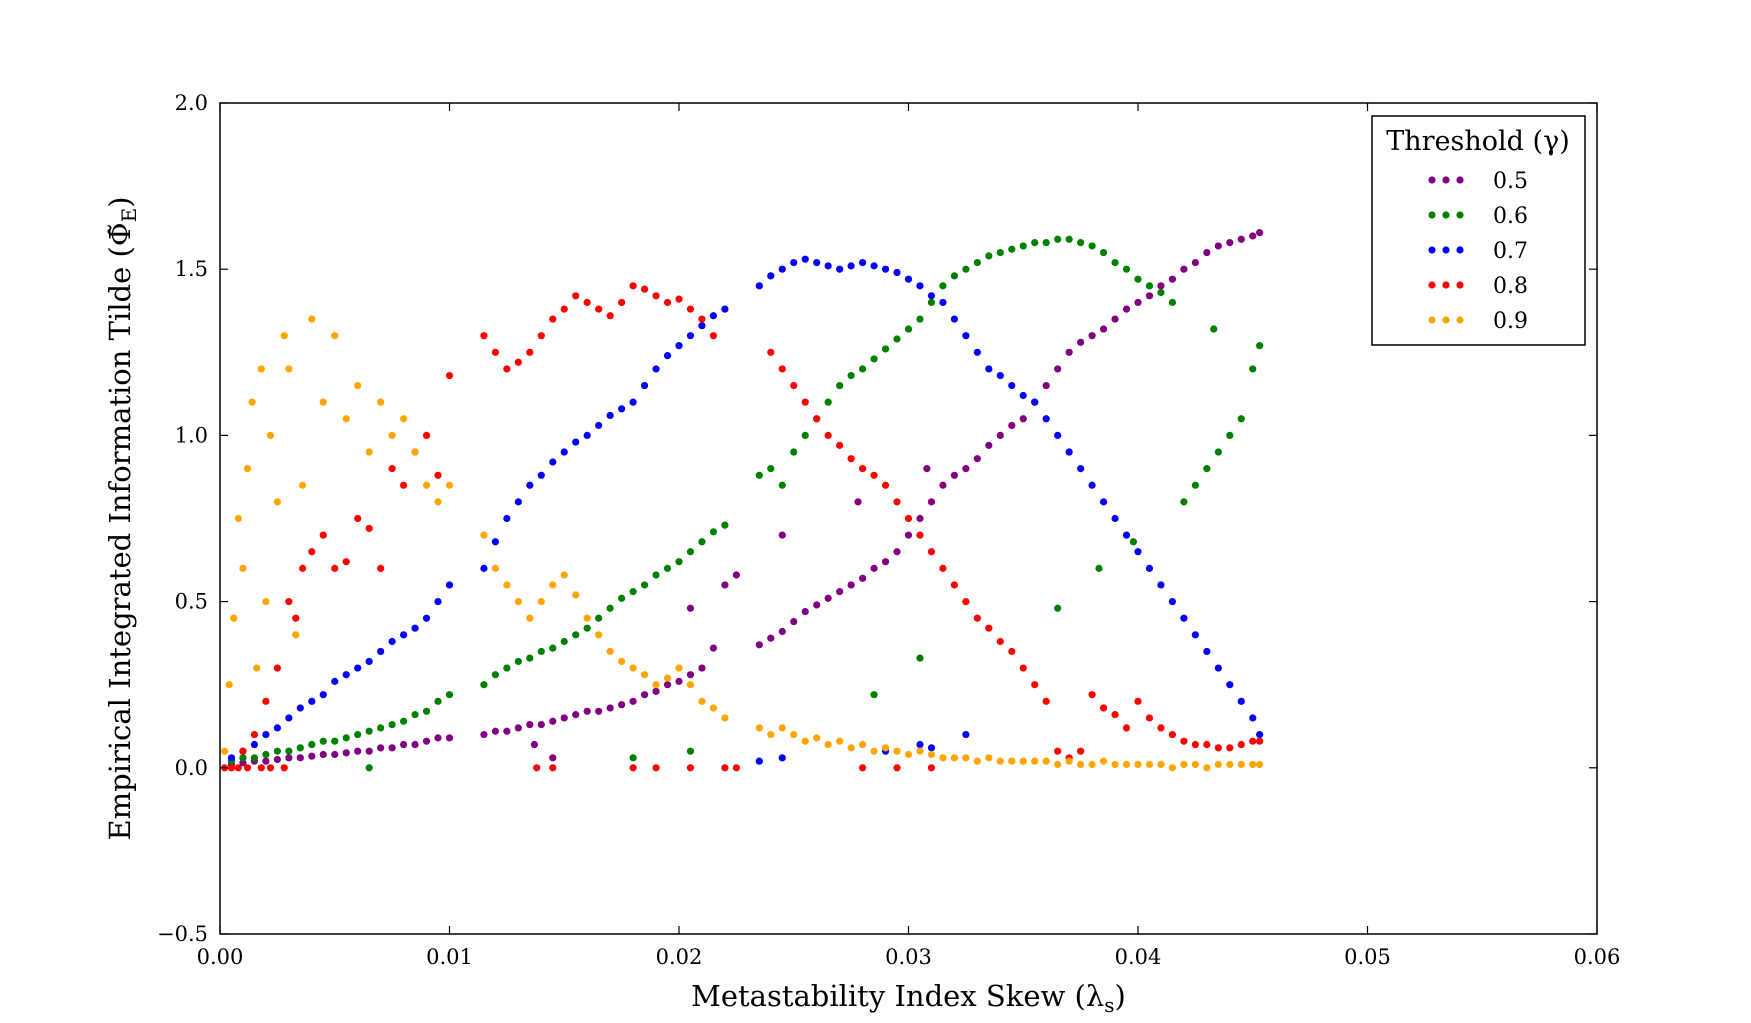 This screenshot has height=1023, width=1751. What do you see at coordinates (1478, 321) in the screenshot?
I see `legend-entry-0.9: 0.9` at bounding box center [1478, 321].